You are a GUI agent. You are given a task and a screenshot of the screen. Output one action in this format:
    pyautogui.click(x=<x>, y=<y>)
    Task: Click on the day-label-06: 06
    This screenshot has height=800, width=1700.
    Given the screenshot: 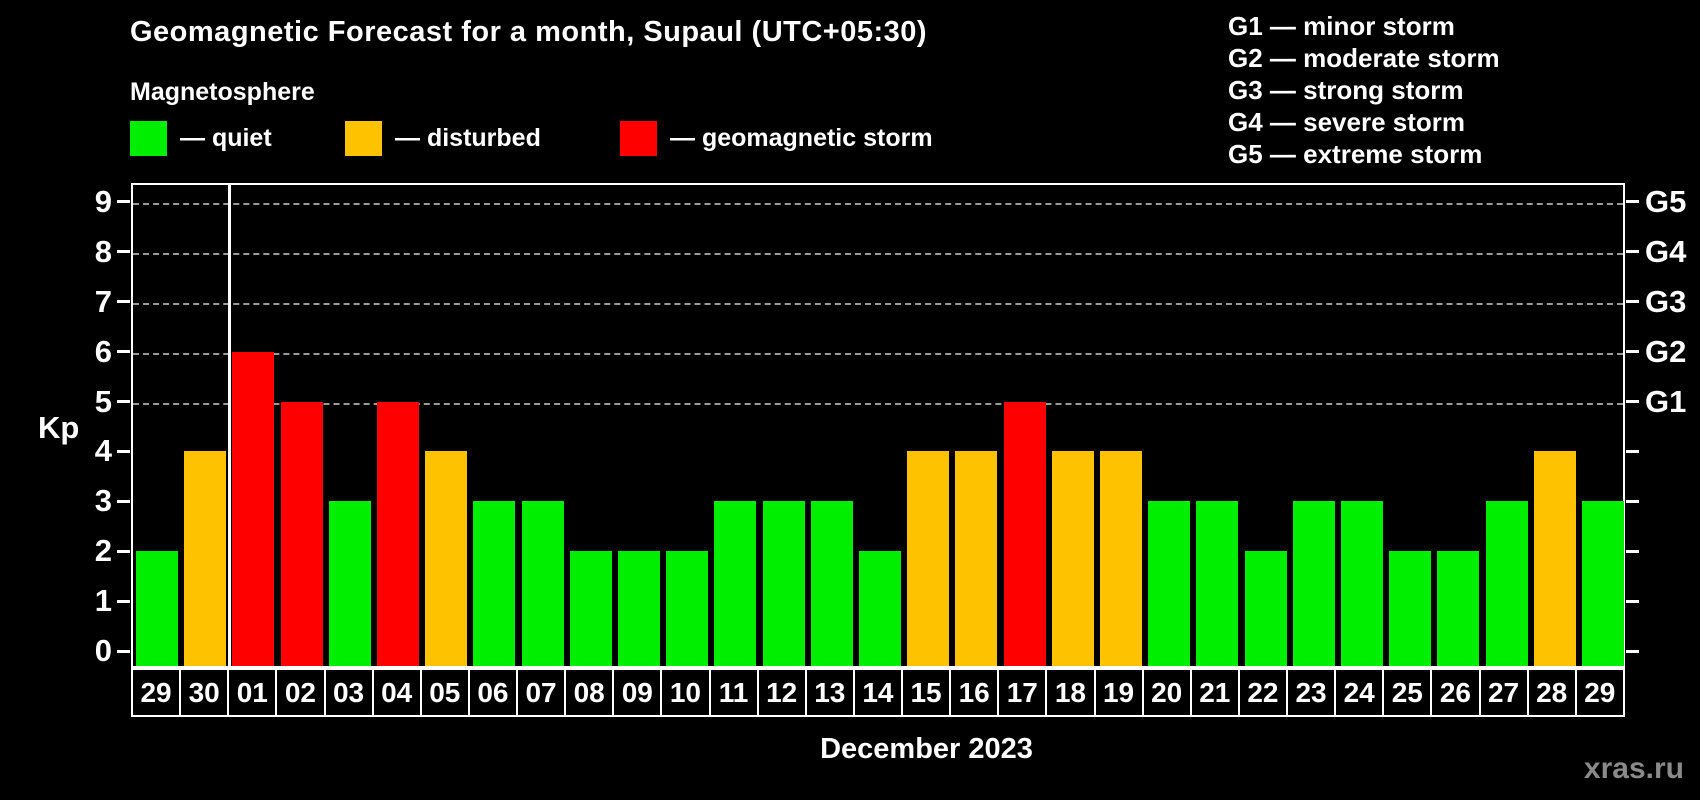 What is the action you would take?
    pyautogui.click(x=492, y=692)
    